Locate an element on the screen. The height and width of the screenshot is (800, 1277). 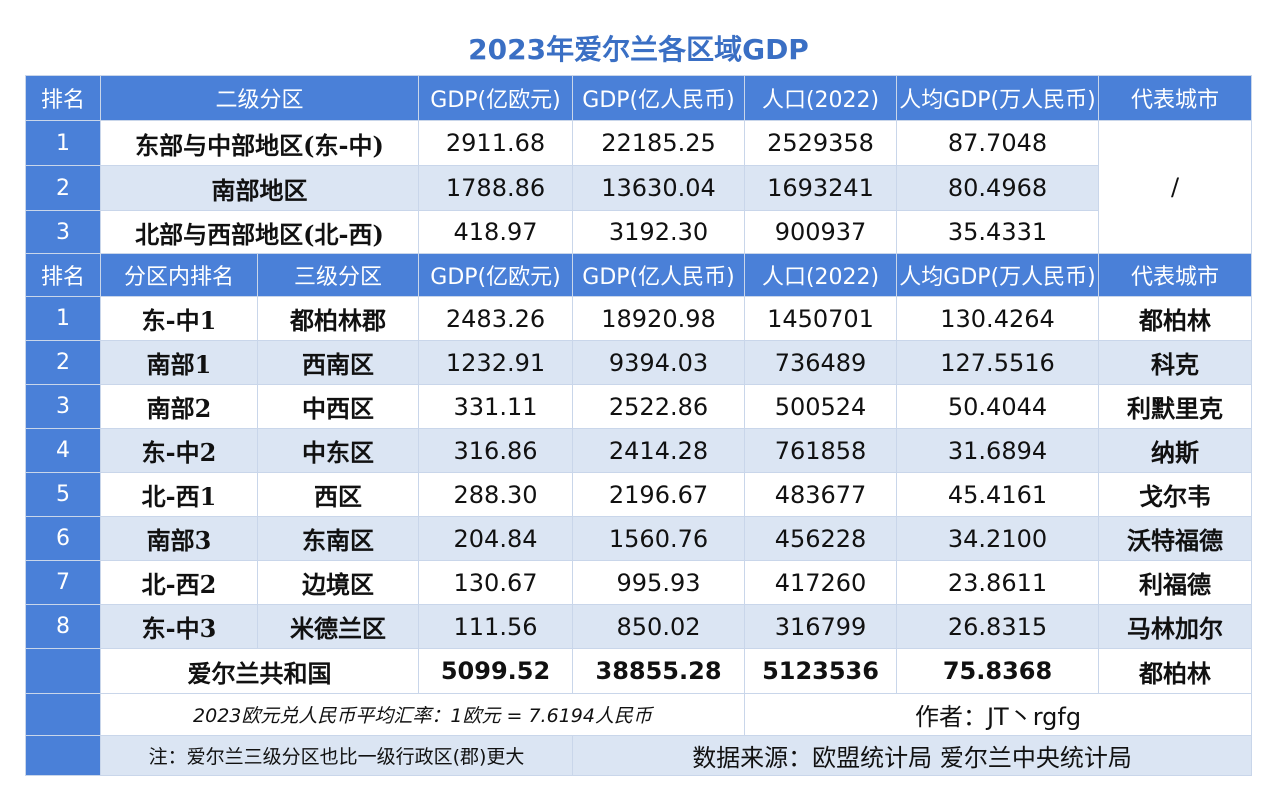
value-cell: 2911.68 is located at coordinates (496, 143).